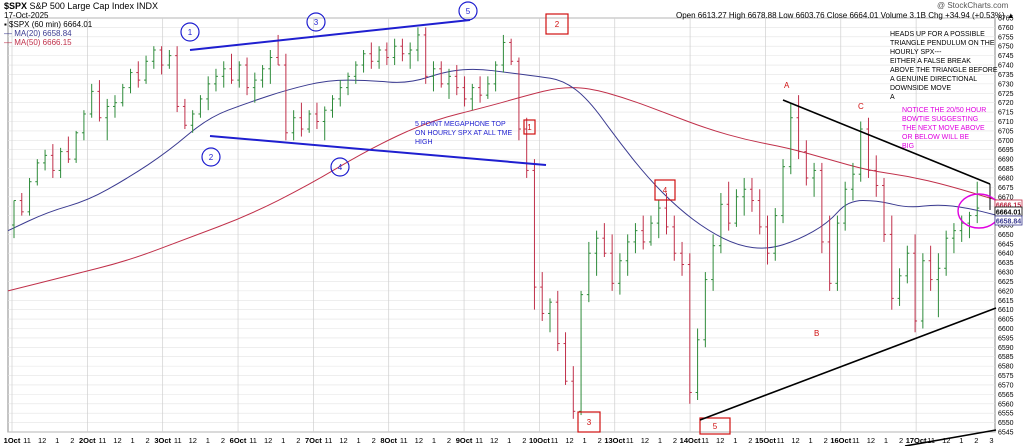 The image size is (1024, 446). What do you see at coordinates (1006, 414) in the screenshot?
I see `y-tick-label: 6555` at bounding box center [1006, 414].